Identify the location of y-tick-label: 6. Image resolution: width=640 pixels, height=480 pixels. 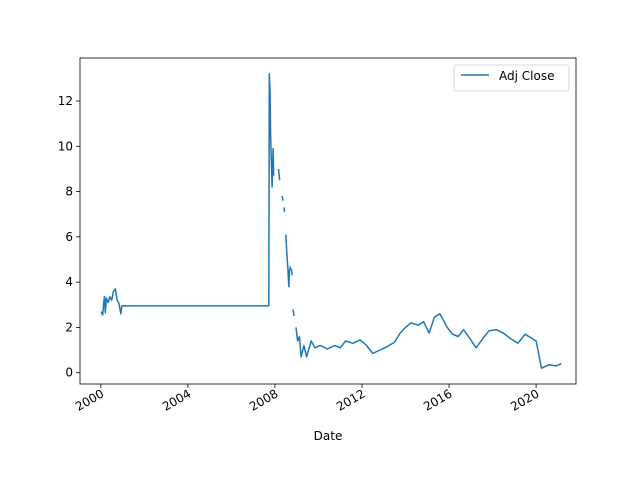
(69, 237).